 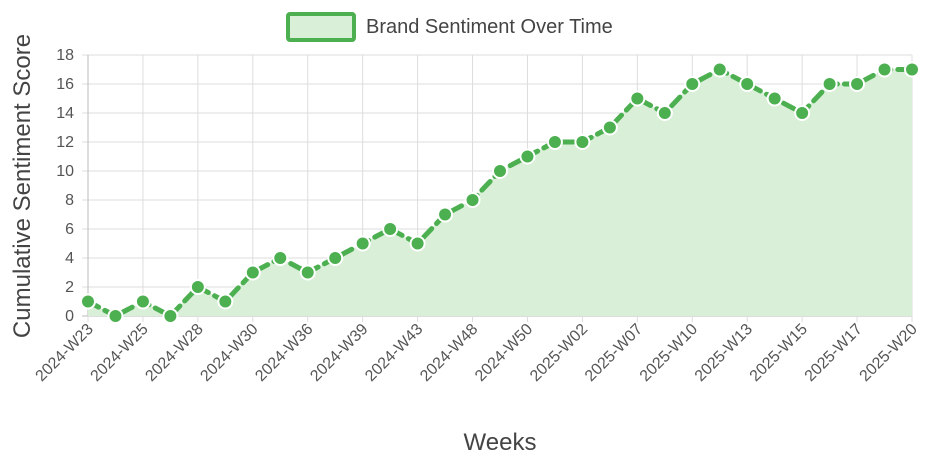 I want to click on x-tick-label: 2024-W50, so click(x=504, y=353).